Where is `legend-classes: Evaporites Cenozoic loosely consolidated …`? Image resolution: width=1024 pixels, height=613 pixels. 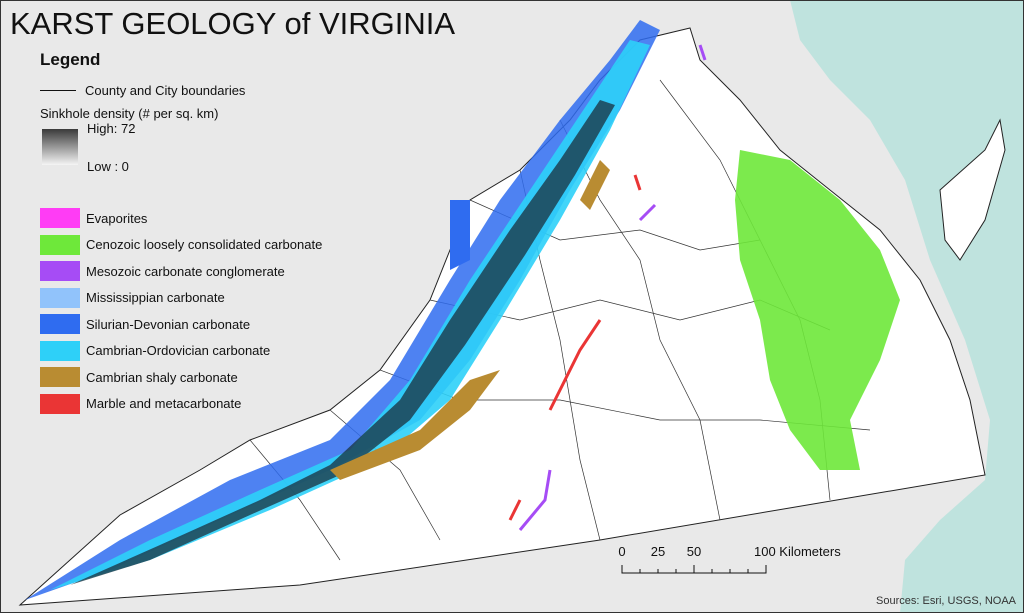
legend-classes: Evaporites Cenozoic loosely consolidated … is located at coordinates (181, 311).